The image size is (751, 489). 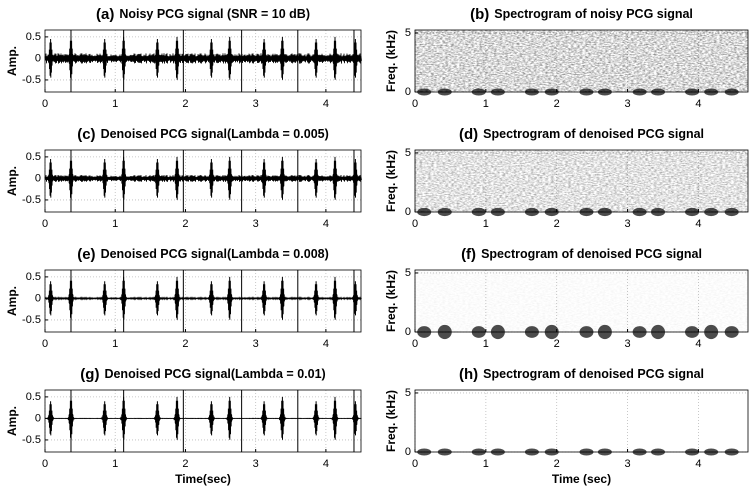 I want to click on chart-title: (b) Spectrogram of noisy PCG signal, so click(x=581, y=14).